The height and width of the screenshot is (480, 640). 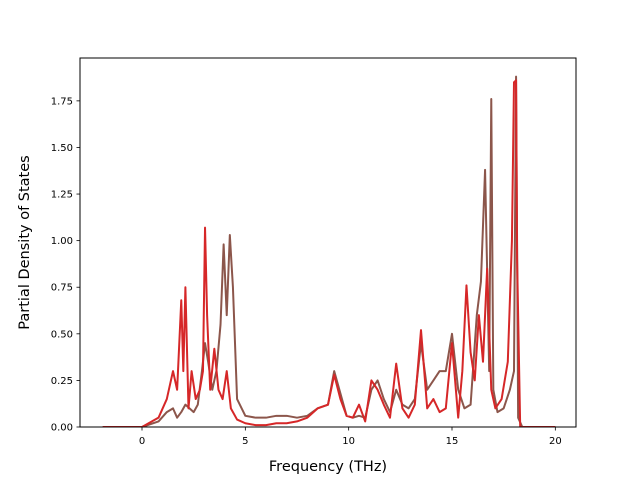 What do you see at coordinates (62, 428) in the screenshot?
I see `y-tick-label: 0.00` at bounding box center [62, 428].